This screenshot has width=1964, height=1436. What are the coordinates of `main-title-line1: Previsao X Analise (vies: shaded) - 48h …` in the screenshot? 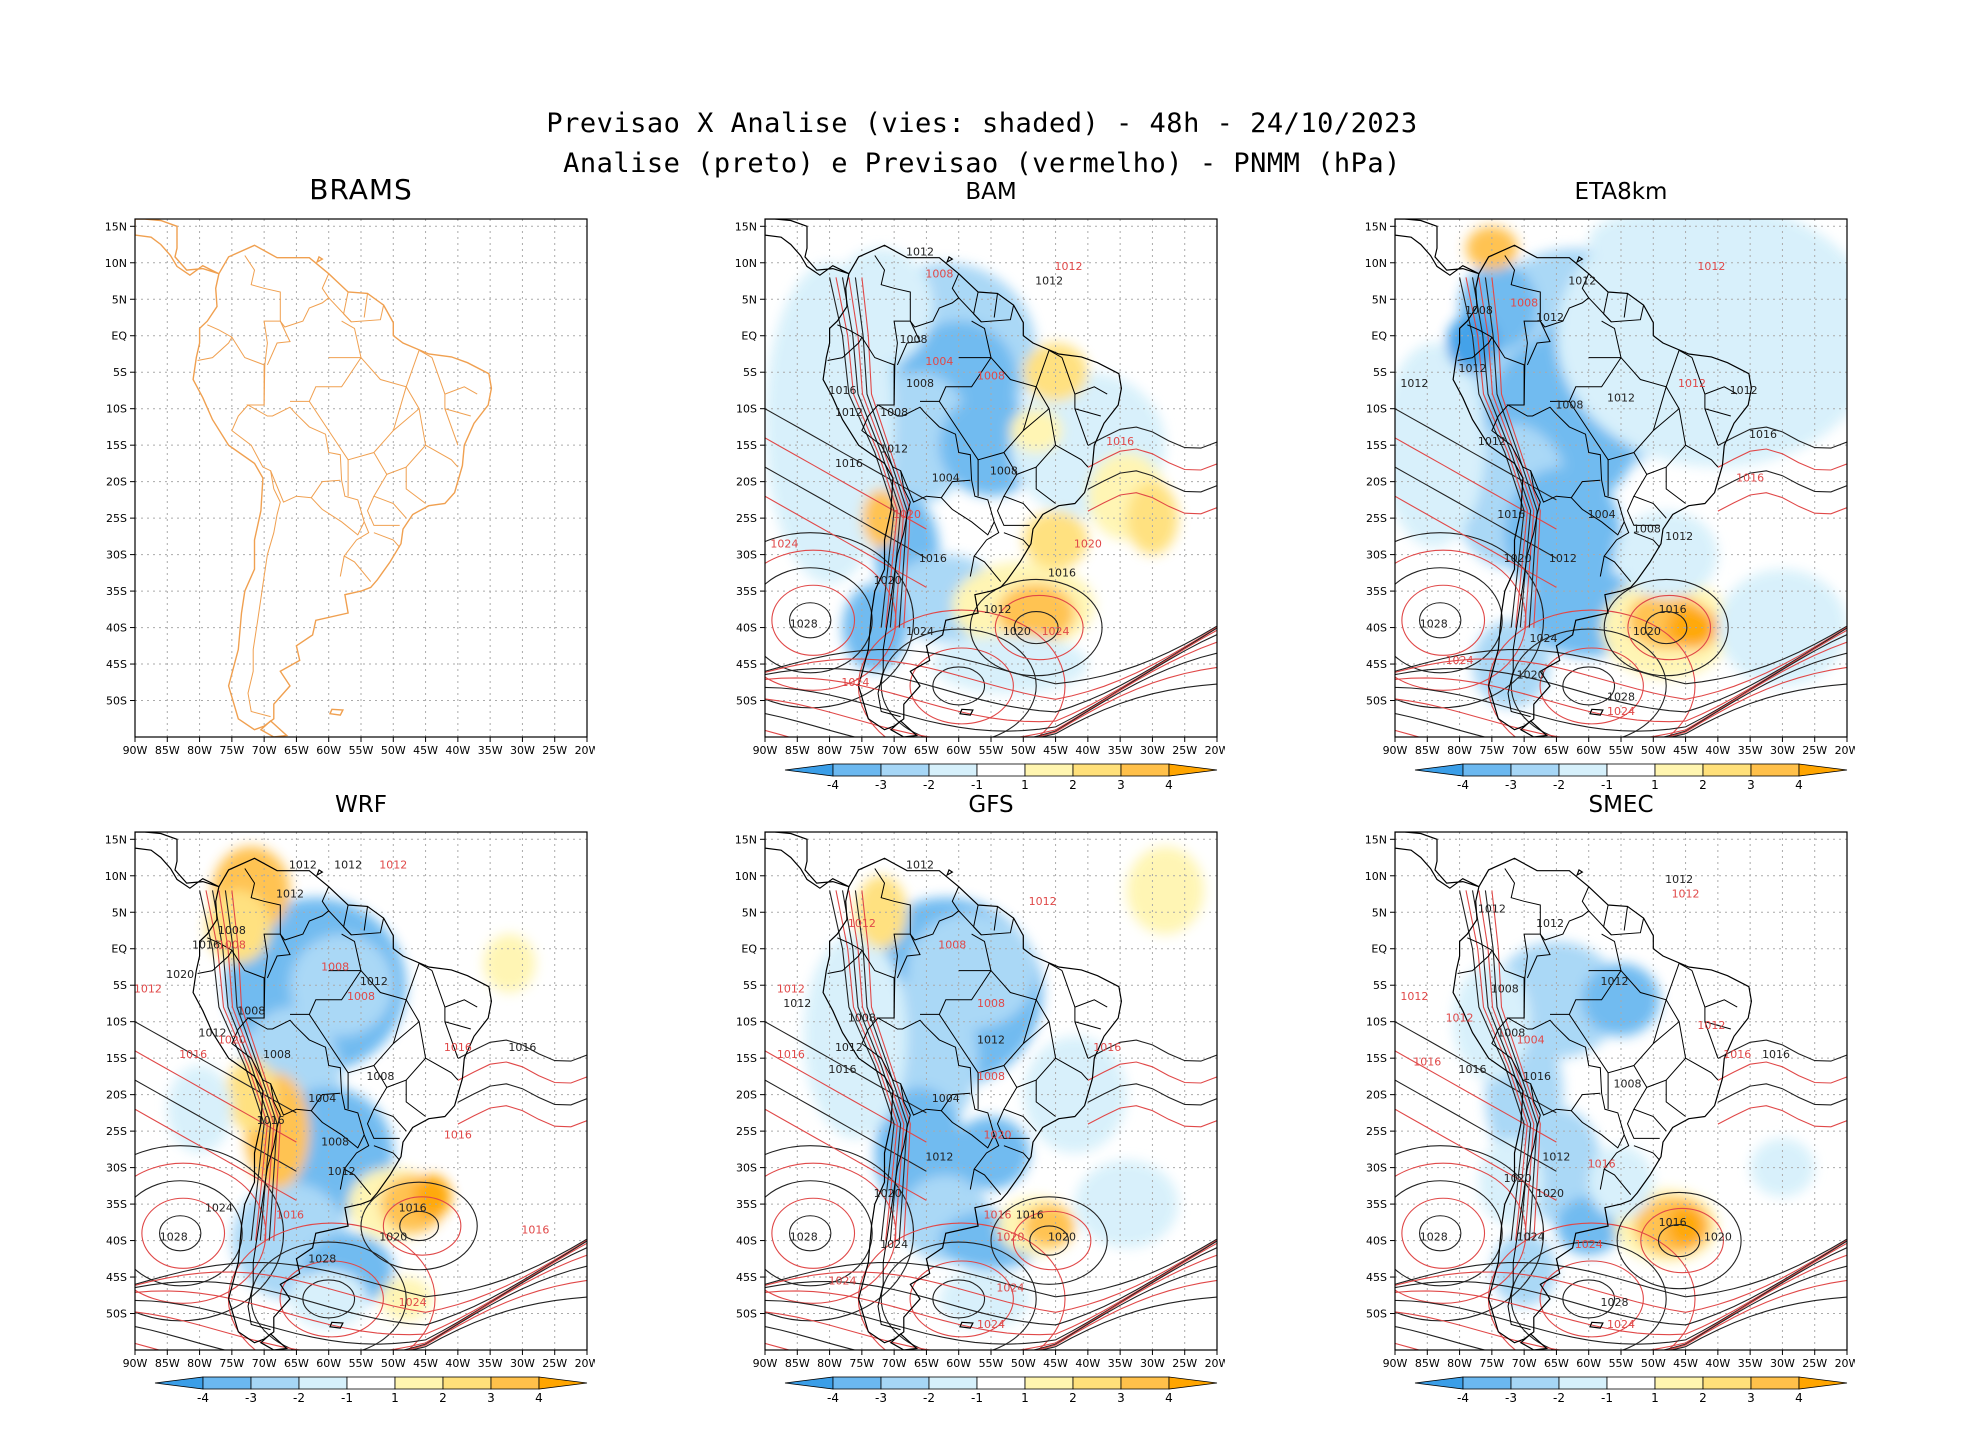 It's located at (982, 123).